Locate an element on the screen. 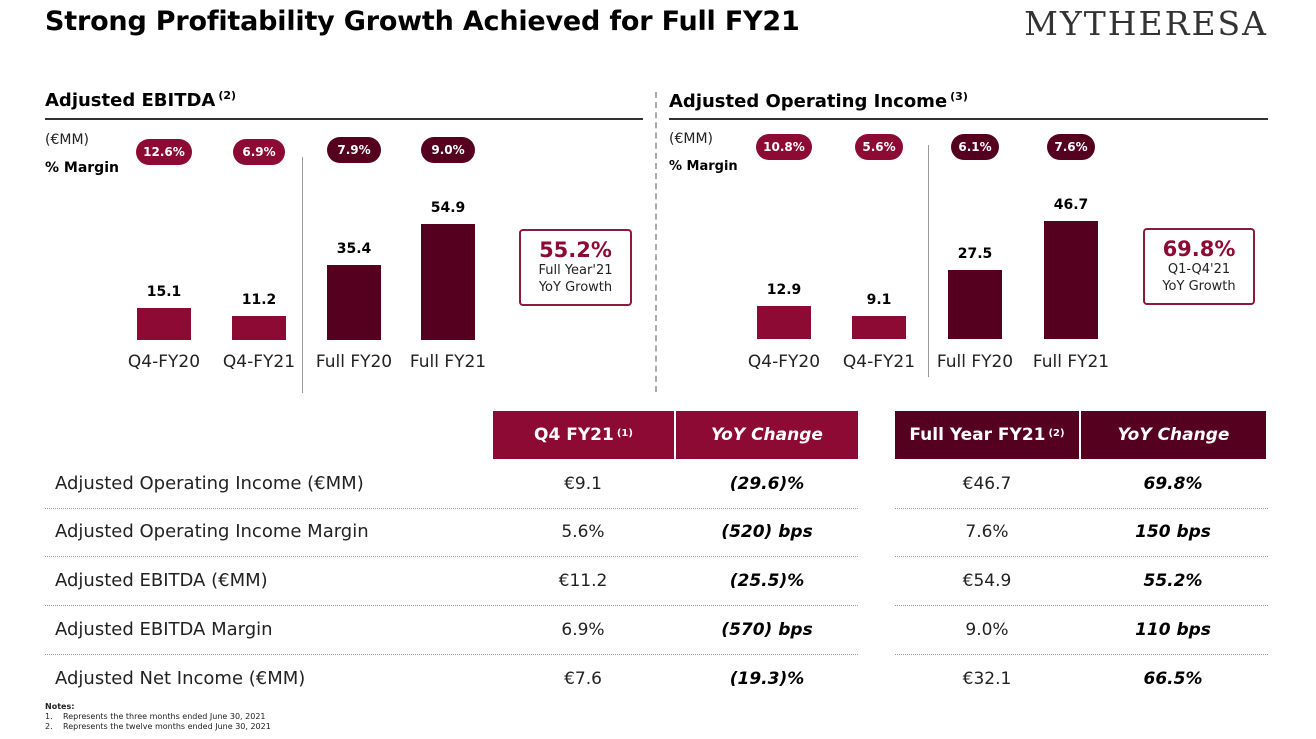 The height and width of the screenshot is (739, 1316). table-header-q4: Q4 FY21 (1) is located at coordinates (583, 435).